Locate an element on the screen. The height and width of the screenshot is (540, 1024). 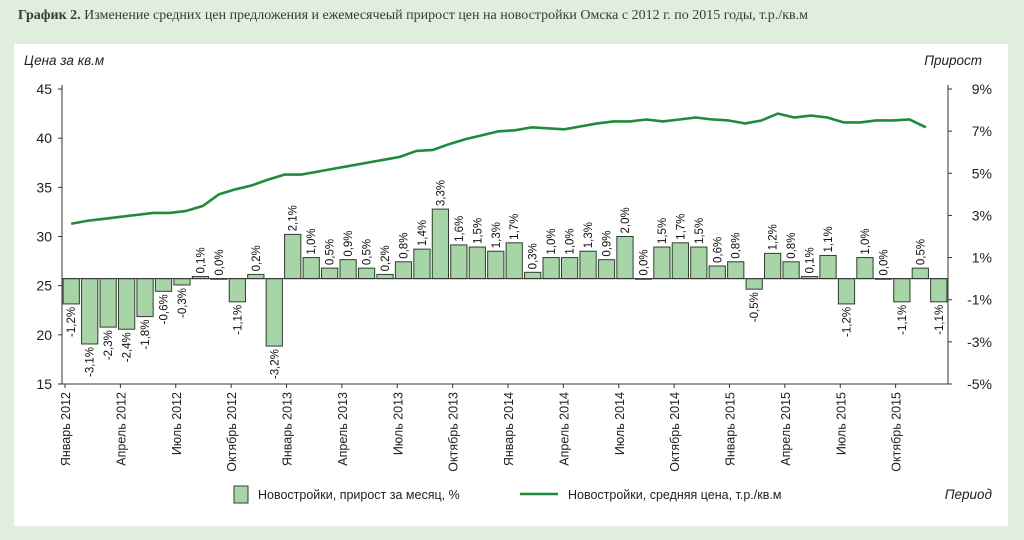
bar-value-label-44: 0,0% is located at coordinates (884, 262).